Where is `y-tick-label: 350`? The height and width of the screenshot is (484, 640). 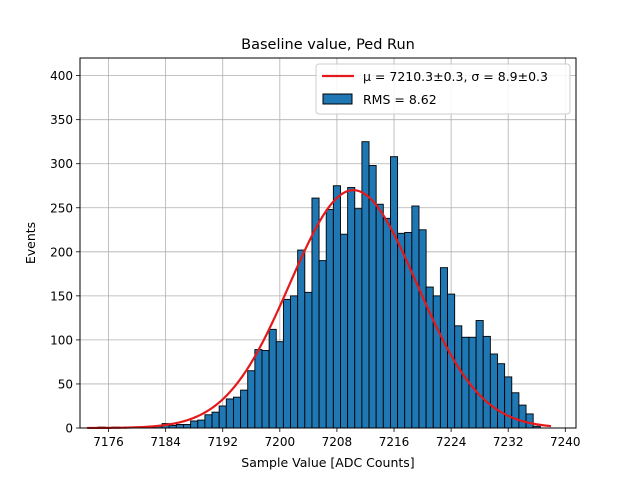 y-tick-label: 350 is located at coordinates (61, 120).